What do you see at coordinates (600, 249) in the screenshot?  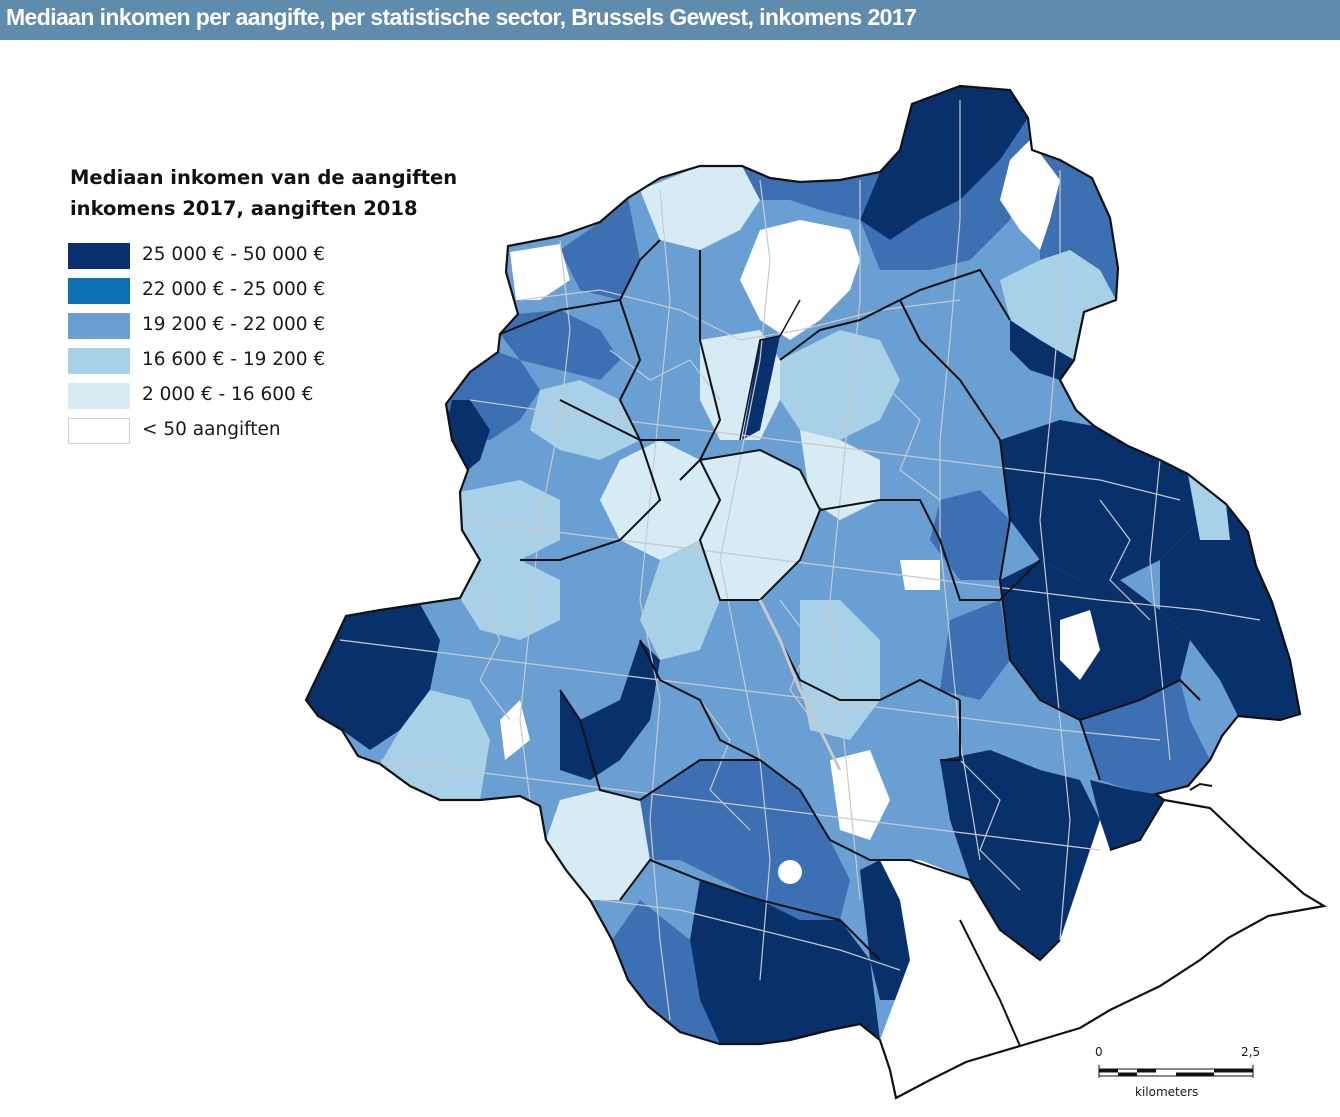 I see `sector-jette-nw` at bounding box center [600, 249].